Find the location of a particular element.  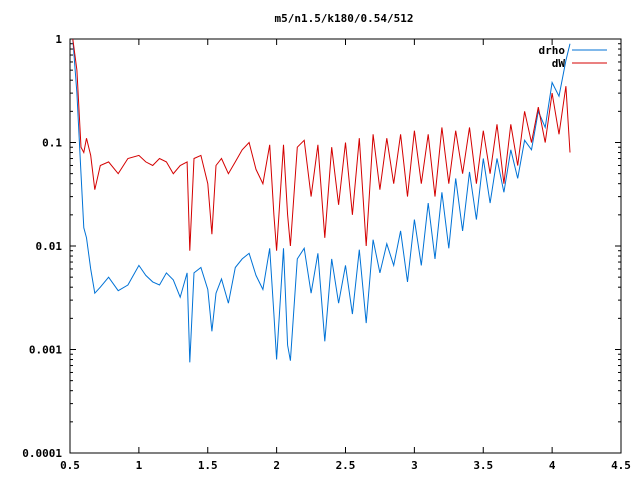

x-tick-label: 2.5 is located at coordinates (346, 465).